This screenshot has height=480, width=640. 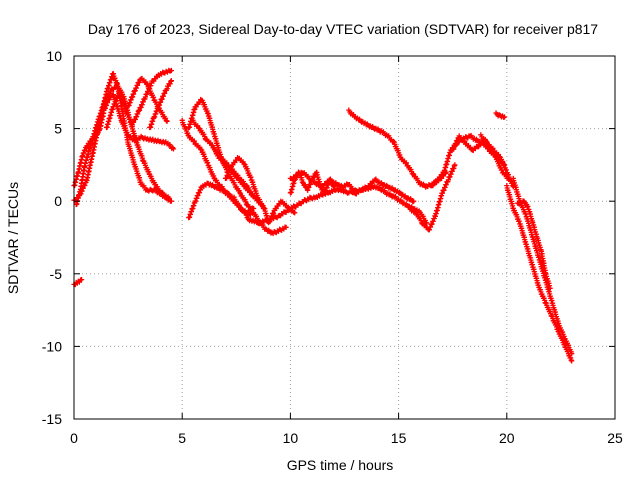 I want to click on x-tick-label: 25, so click(x=615, y=438).